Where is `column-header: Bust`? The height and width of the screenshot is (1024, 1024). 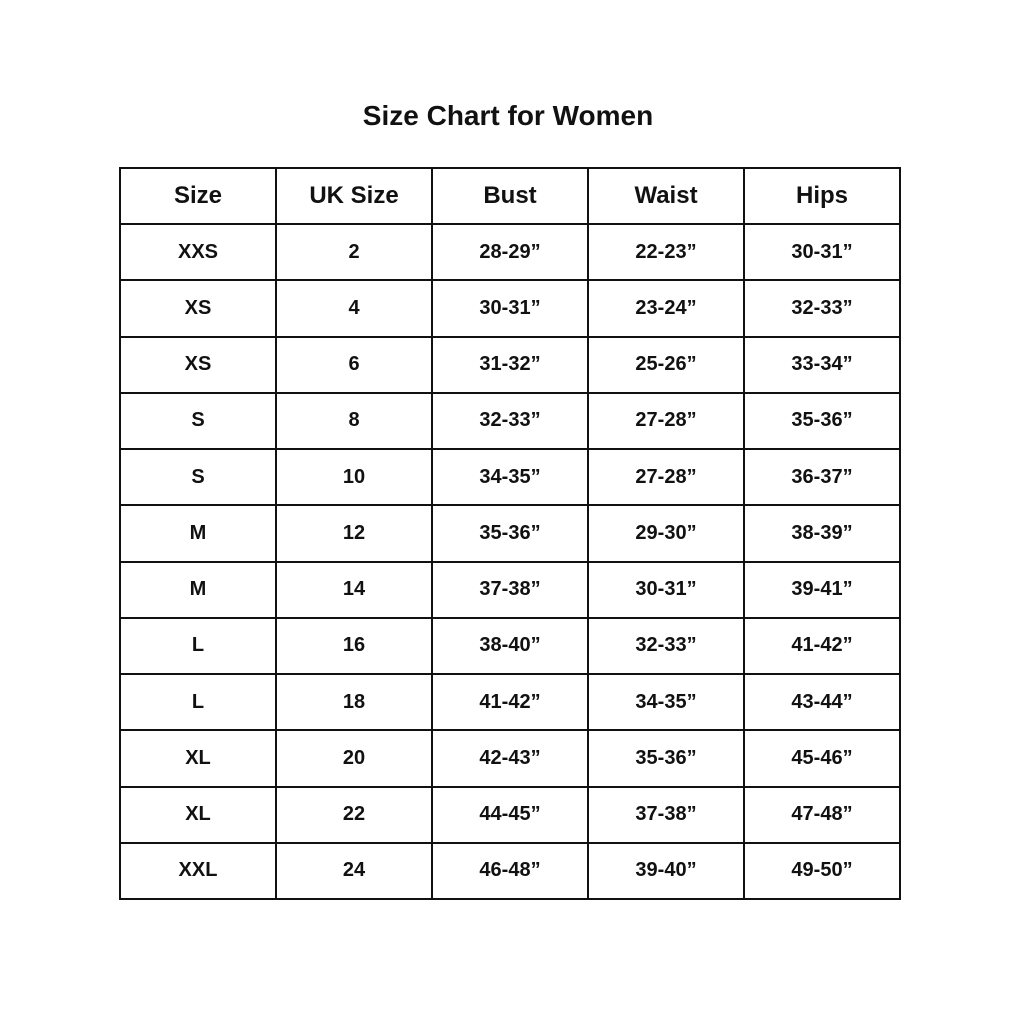 column-header: Bust is located at coordinates (510, 196).